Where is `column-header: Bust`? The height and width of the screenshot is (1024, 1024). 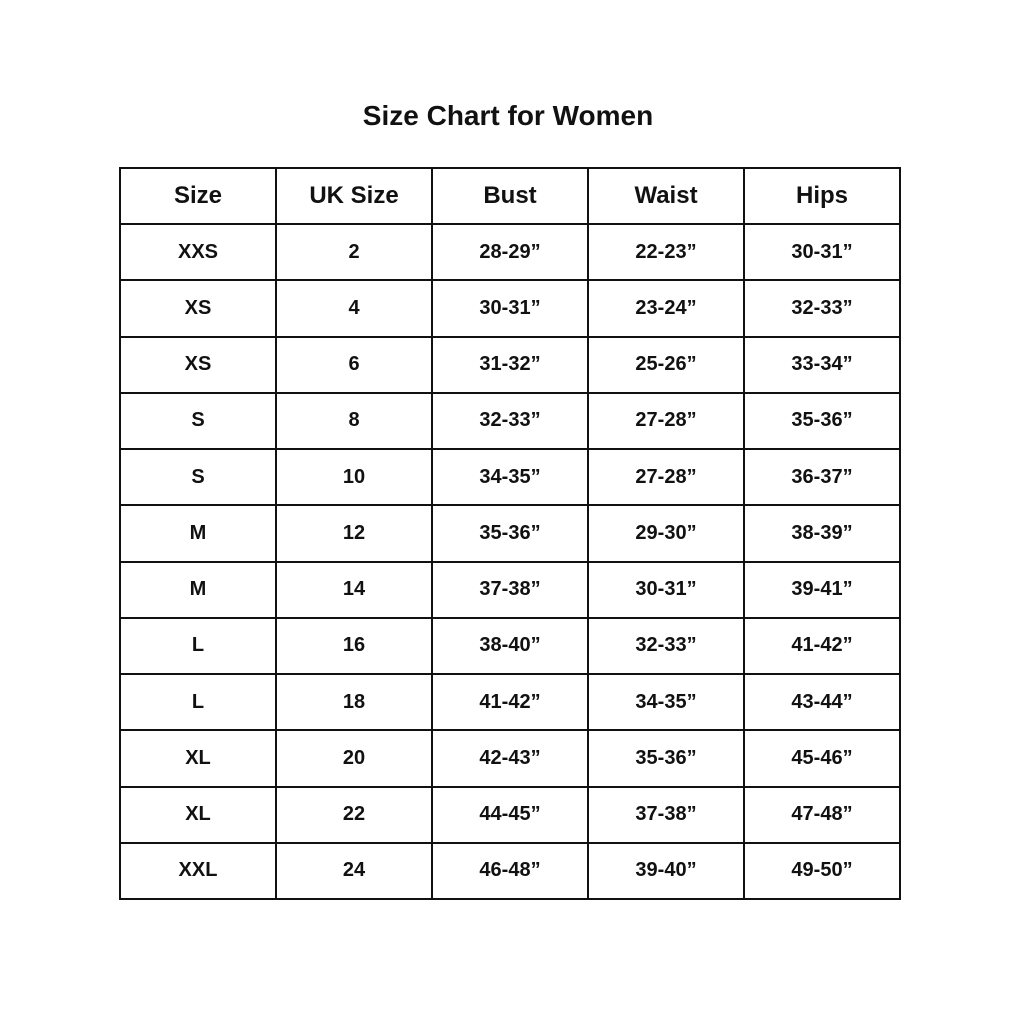 column-header: Bust is located at coordinates (510, 196).